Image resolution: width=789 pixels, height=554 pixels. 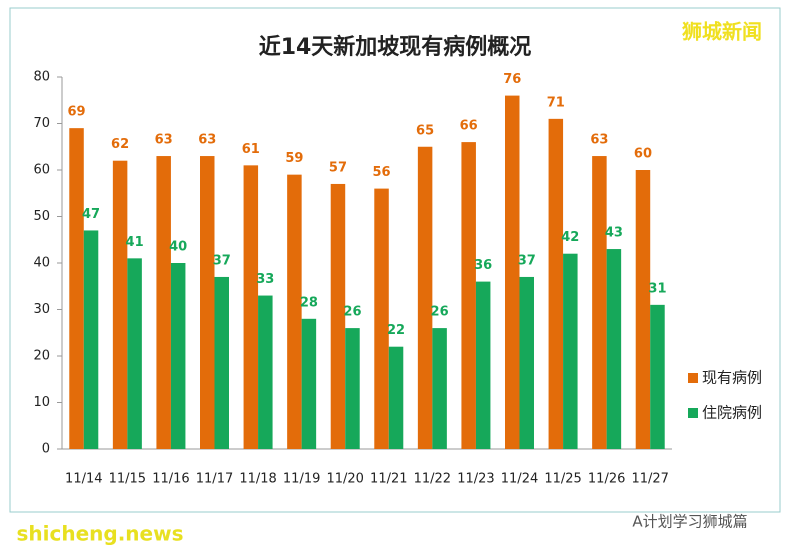 I want to click on x-tick-label: 11/22, so click(x=432, y=479).